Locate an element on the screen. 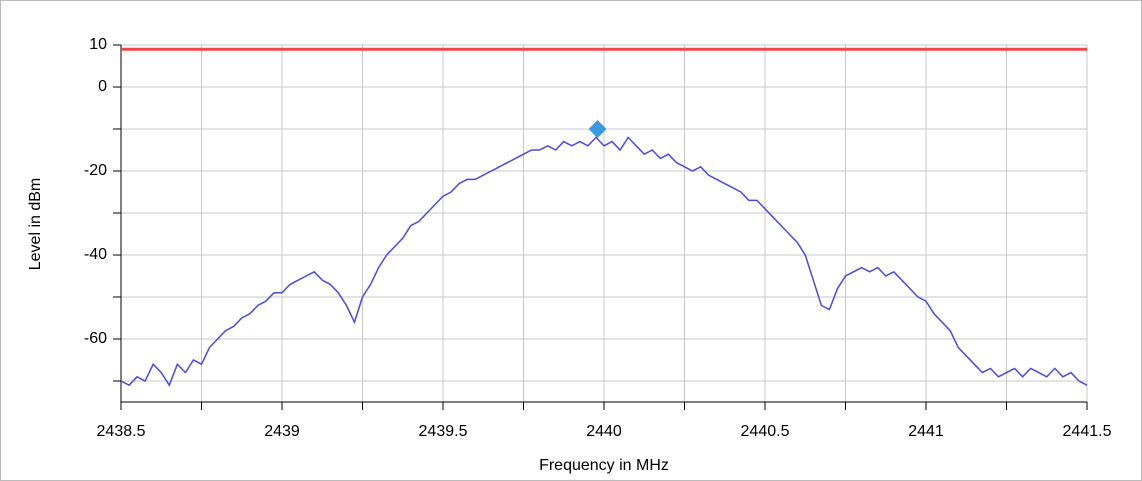 The width and height of the screenshot is (1142, 481). x-tick-label: 2439 is located at coordinates (282, 431).